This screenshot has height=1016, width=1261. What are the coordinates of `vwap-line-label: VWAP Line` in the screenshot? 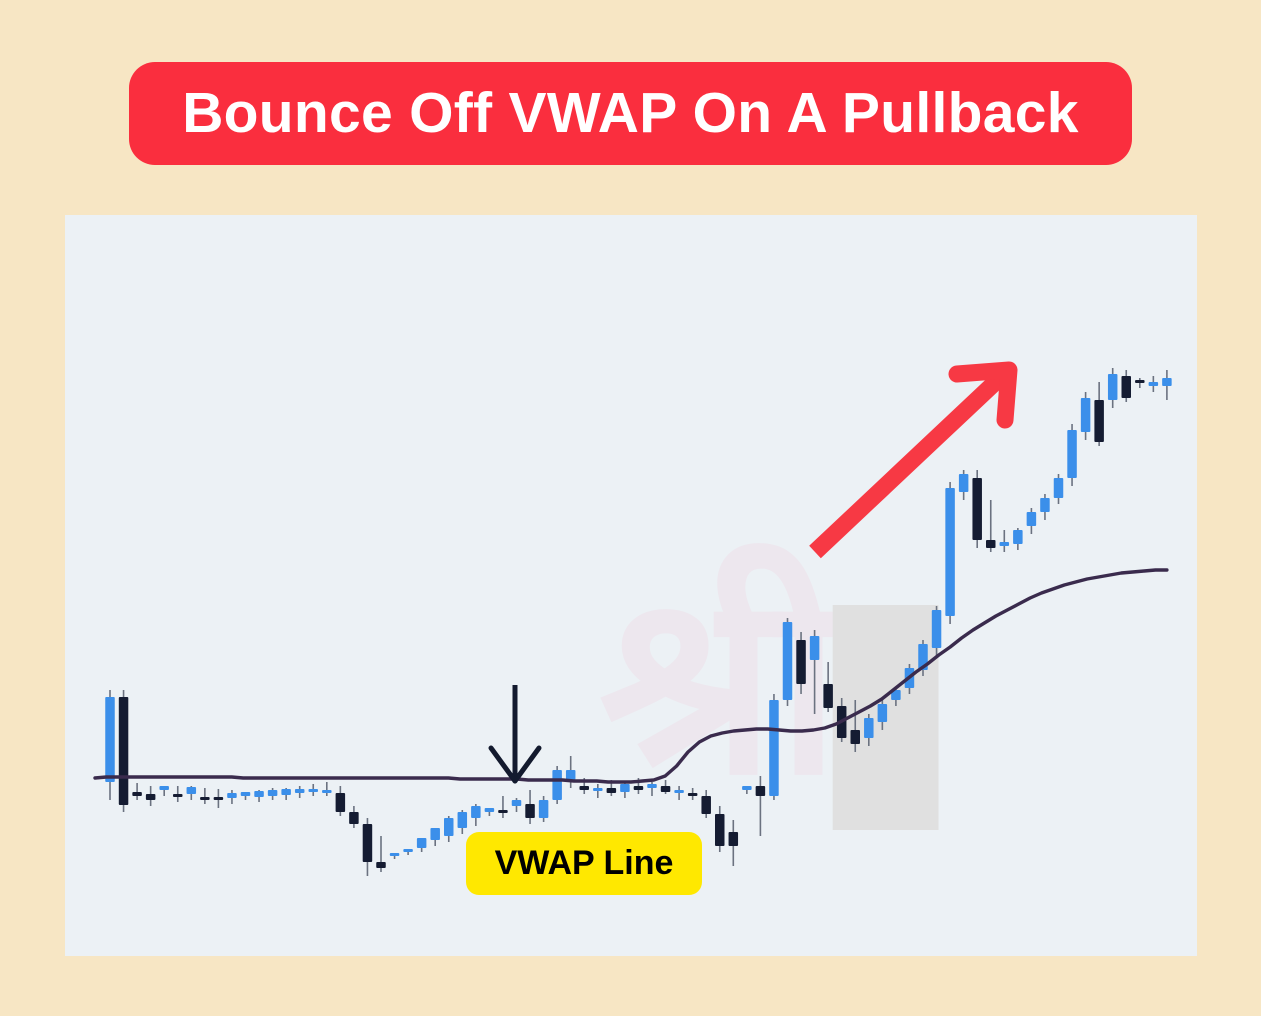 It's located at (584, 863).